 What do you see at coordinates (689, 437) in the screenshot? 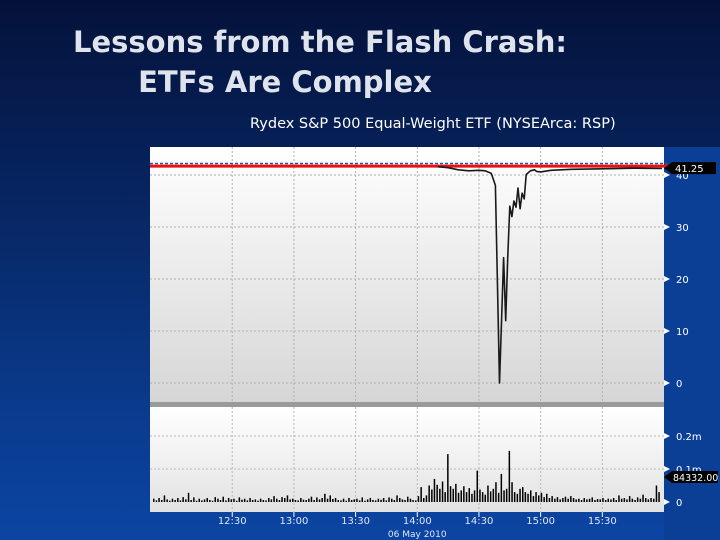
I see `volume-tick-label: 0.2m` at bounding box center [689, 437].